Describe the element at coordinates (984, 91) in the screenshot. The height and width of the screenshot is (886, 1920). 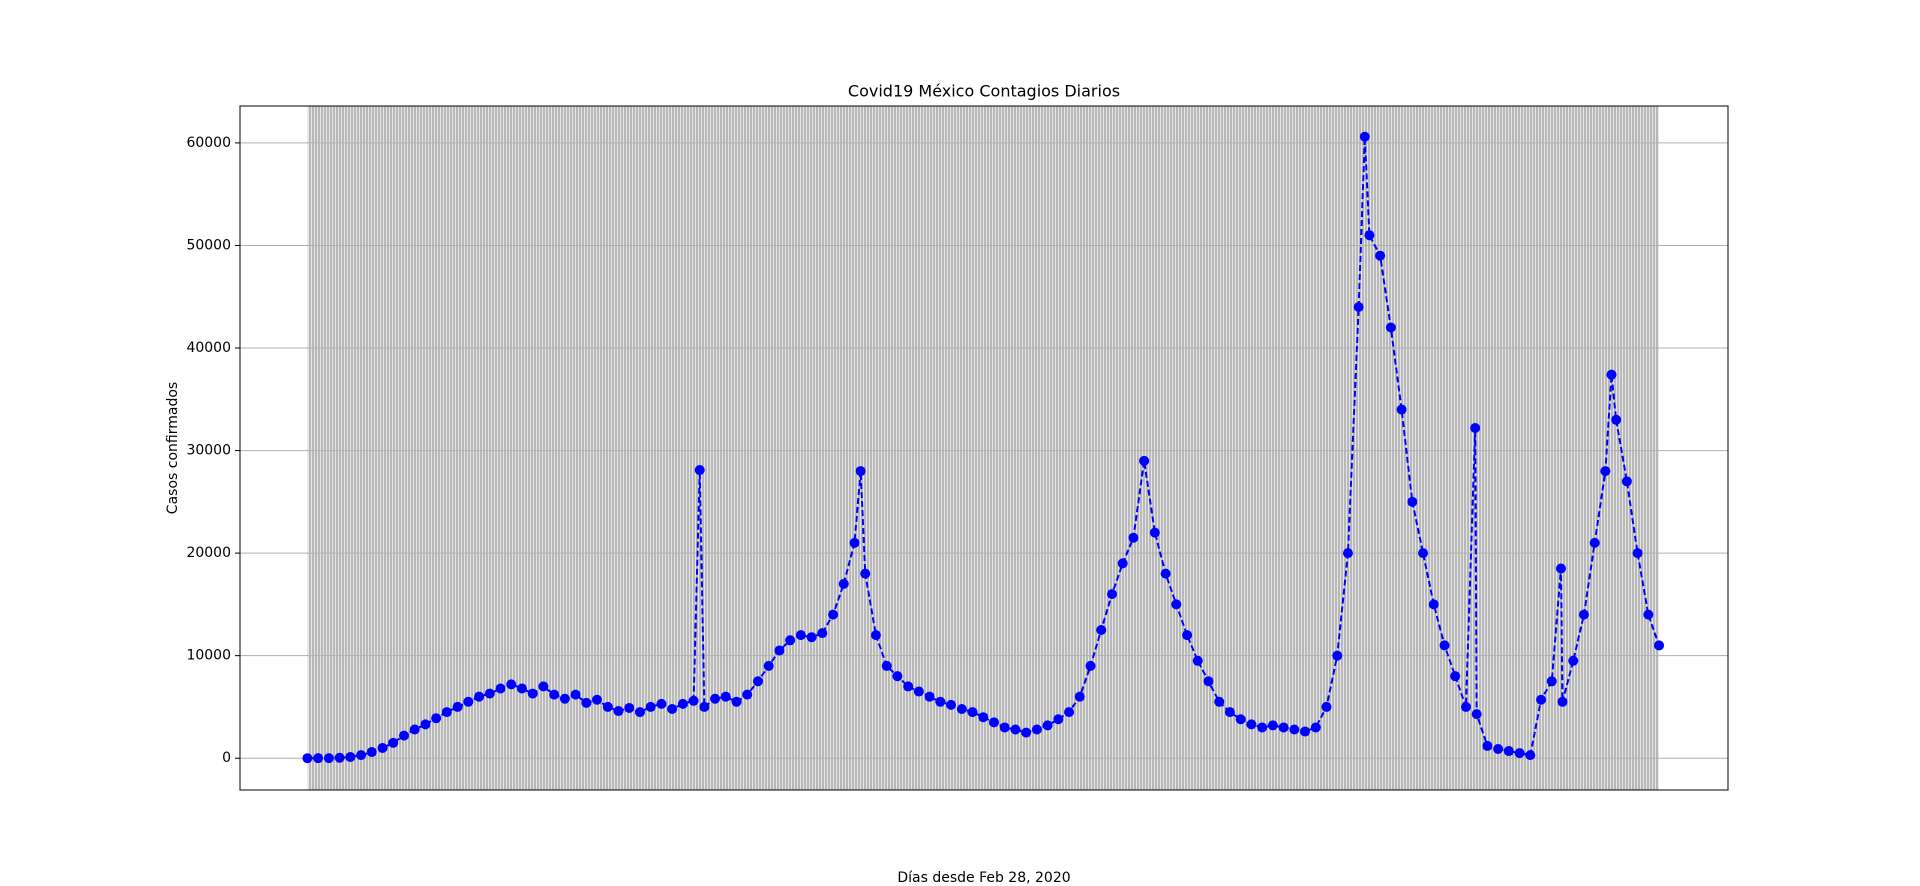
I see `chart-title: Covid19 México Contagios Diarios` at that location.